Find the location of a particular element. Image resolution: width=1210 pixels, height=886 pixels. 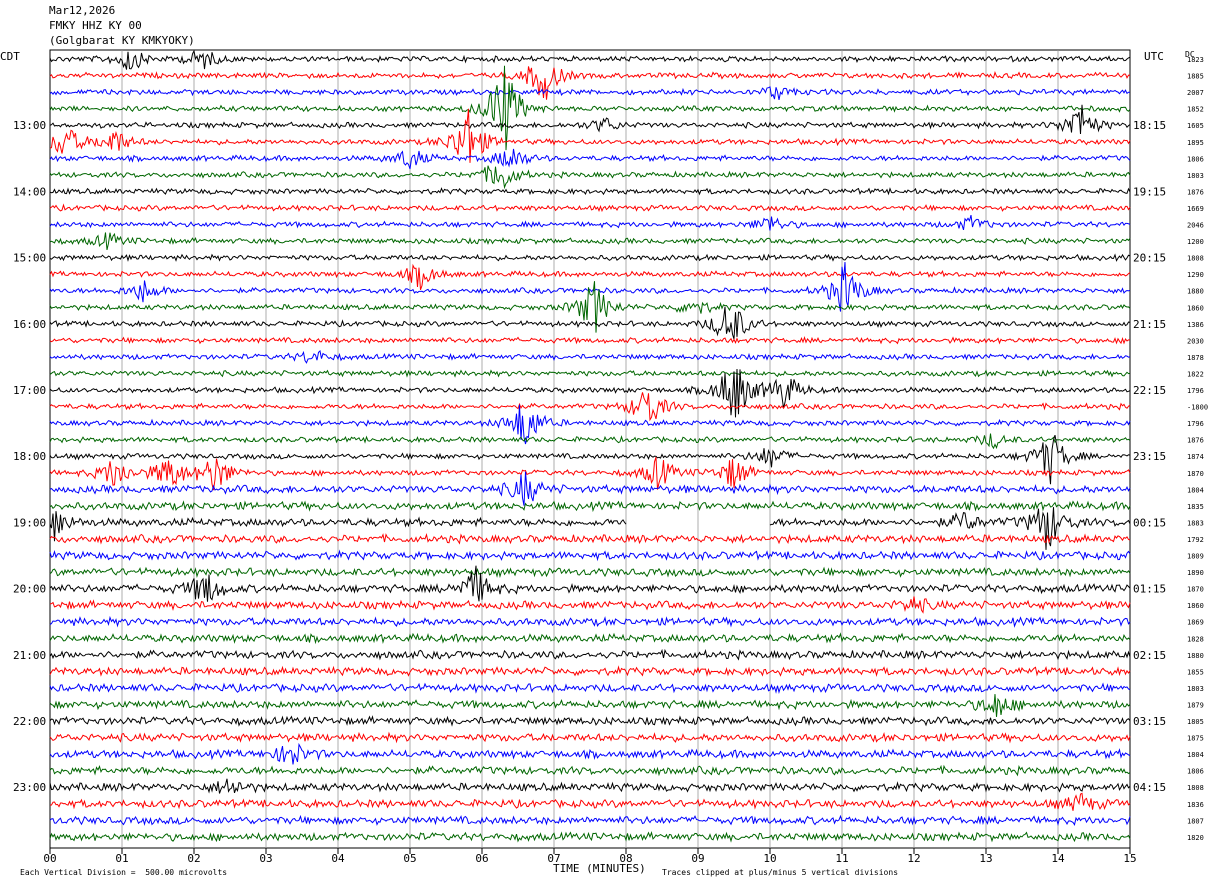

dc-label: DC is located at coordinates (1190, 54).